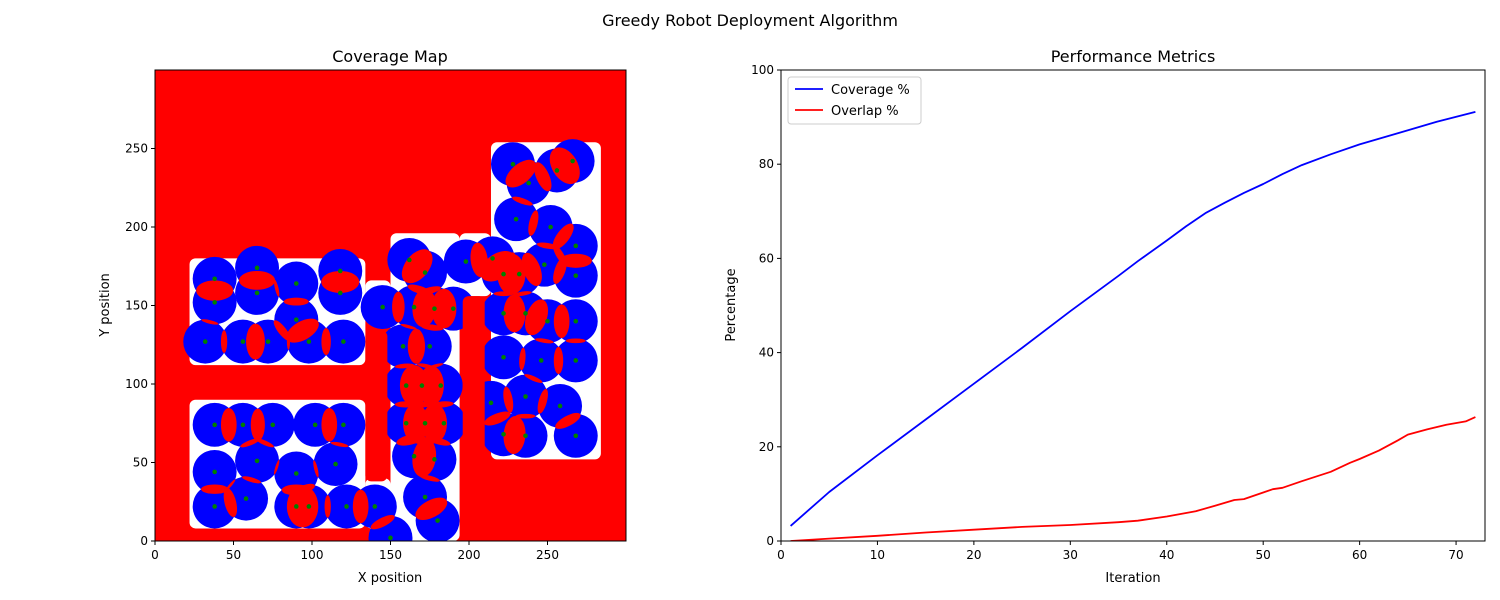  What do you see at coordinates (1132, 578) in the screenshot?
I see `performance-xlabel: Iteration` at bounding box center [1132, 578].